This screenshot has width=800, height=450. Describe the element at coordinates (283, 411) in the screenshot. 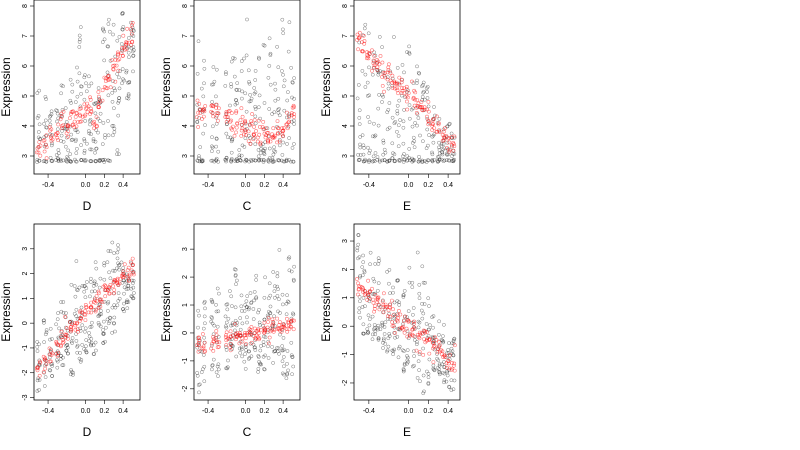

I see `x-tick-label: 0.4` at that location.